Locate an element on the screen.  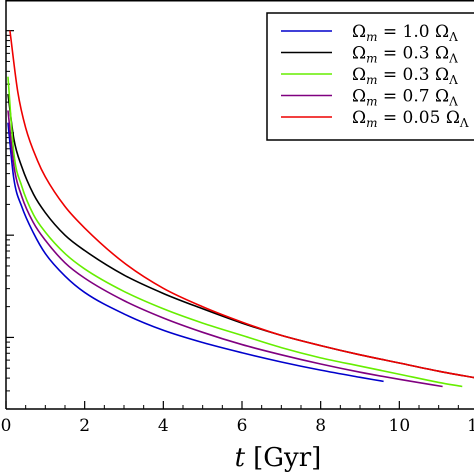
x-tick-label: 8 is located at coordinates (320, 426).